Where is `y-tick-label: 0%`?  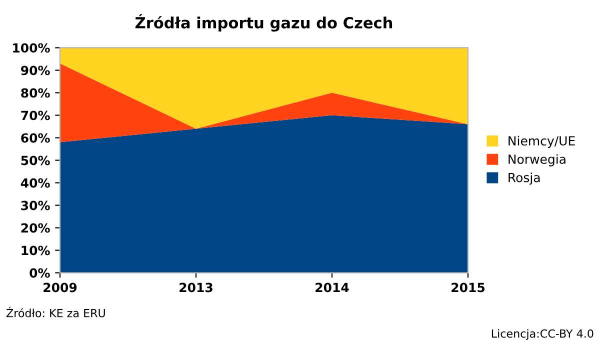
y-tick-label: 0% is located at coordinates (40, 273).